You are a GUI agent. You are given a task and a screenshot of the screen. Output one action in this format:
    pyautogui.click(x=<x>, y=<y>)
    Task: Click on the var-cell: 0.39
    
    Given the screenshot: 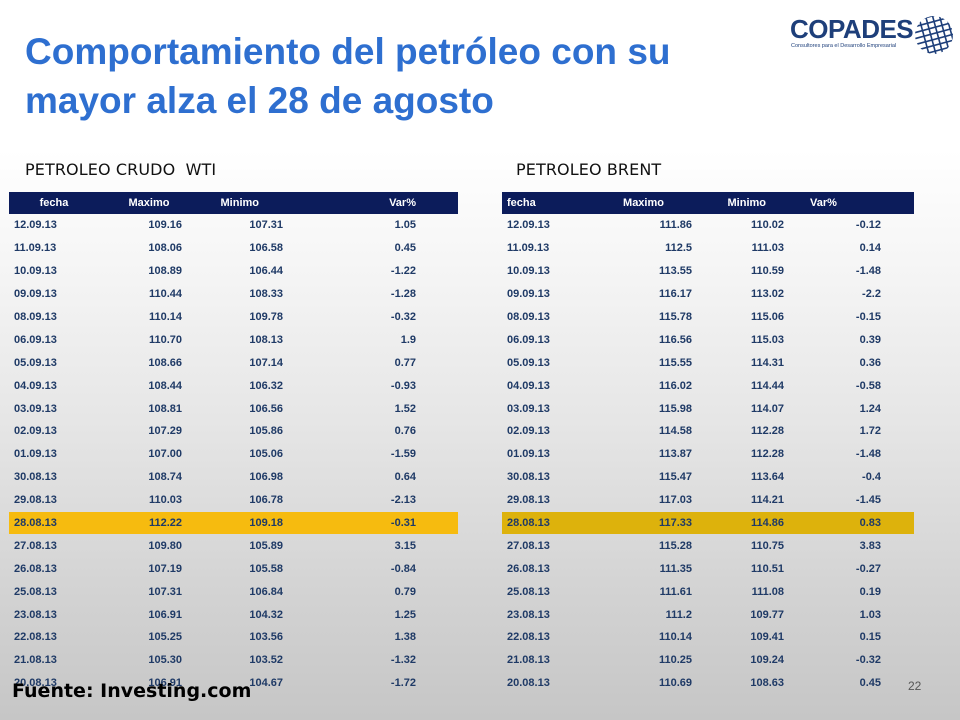 What is the action you would take?
    pyautogui.click(x=870, y=339)
    